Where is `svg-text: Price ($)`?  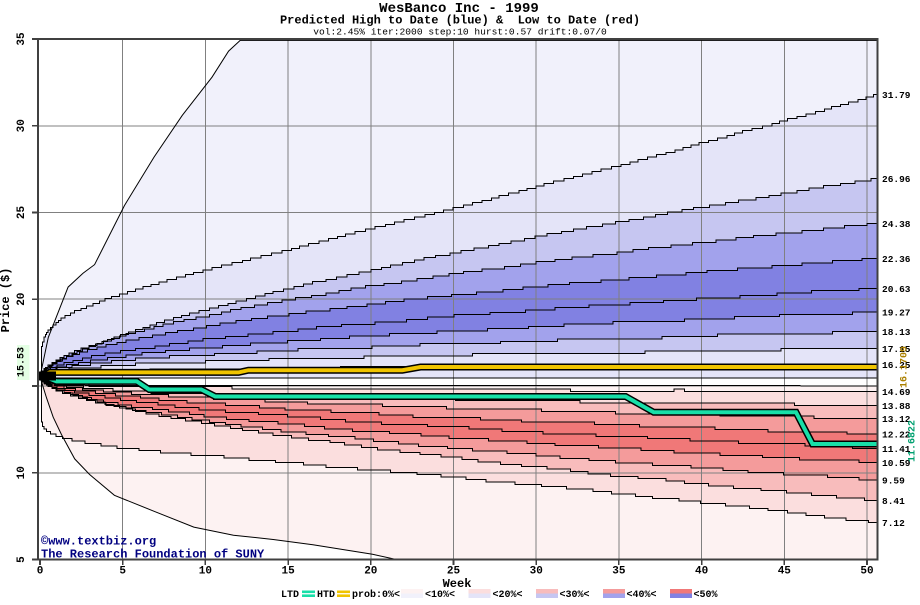
svg-text: Price ($) is located at coordinates (6, 300).